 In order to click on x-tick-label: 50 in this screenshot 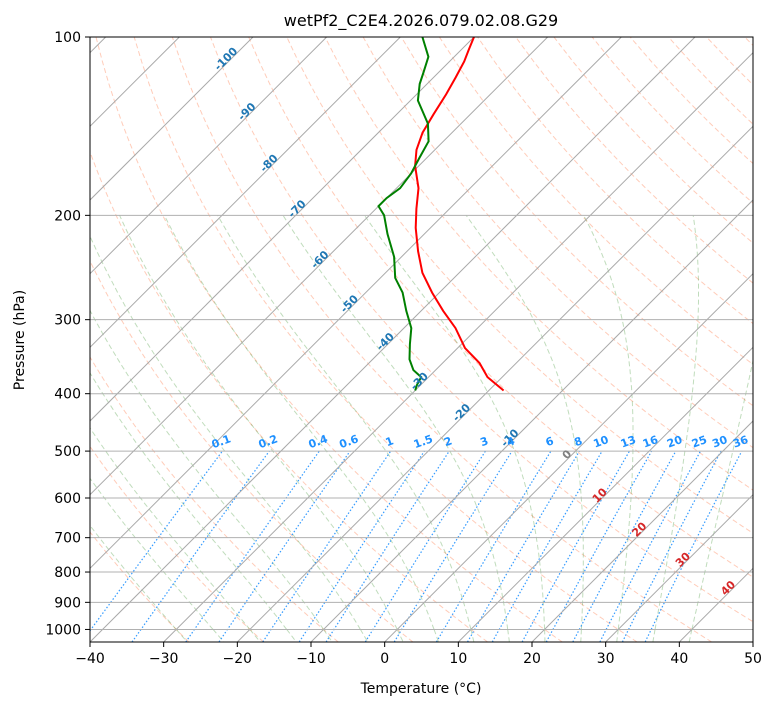, I will do `click(753, 659)`.